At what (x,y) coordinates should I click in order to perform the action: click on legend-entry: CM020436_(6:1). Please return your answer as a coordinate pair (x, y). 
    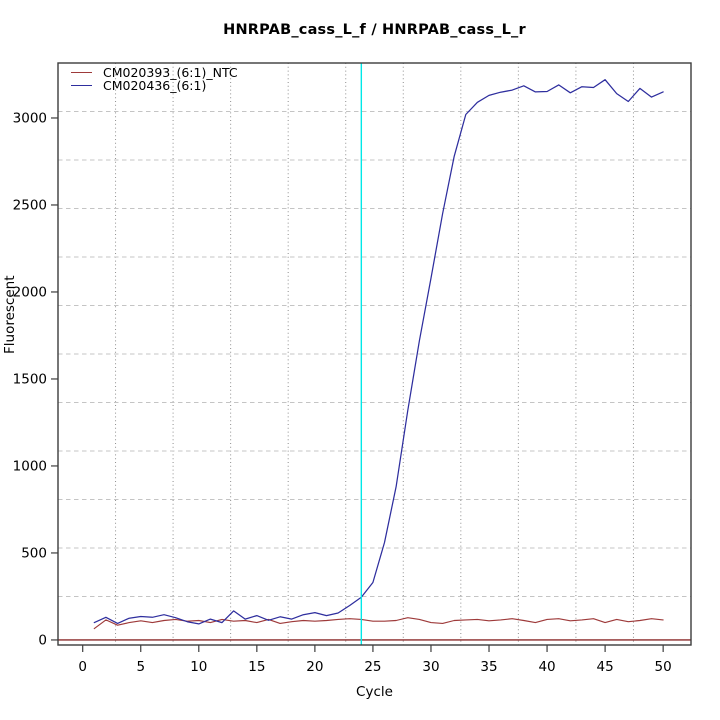
    Looking at the image, I should click on (154, 85).